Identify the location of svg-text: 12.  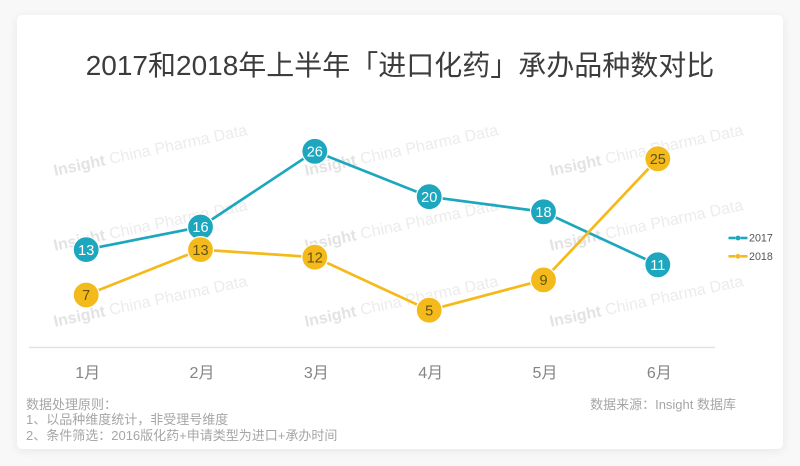
(315, 258).